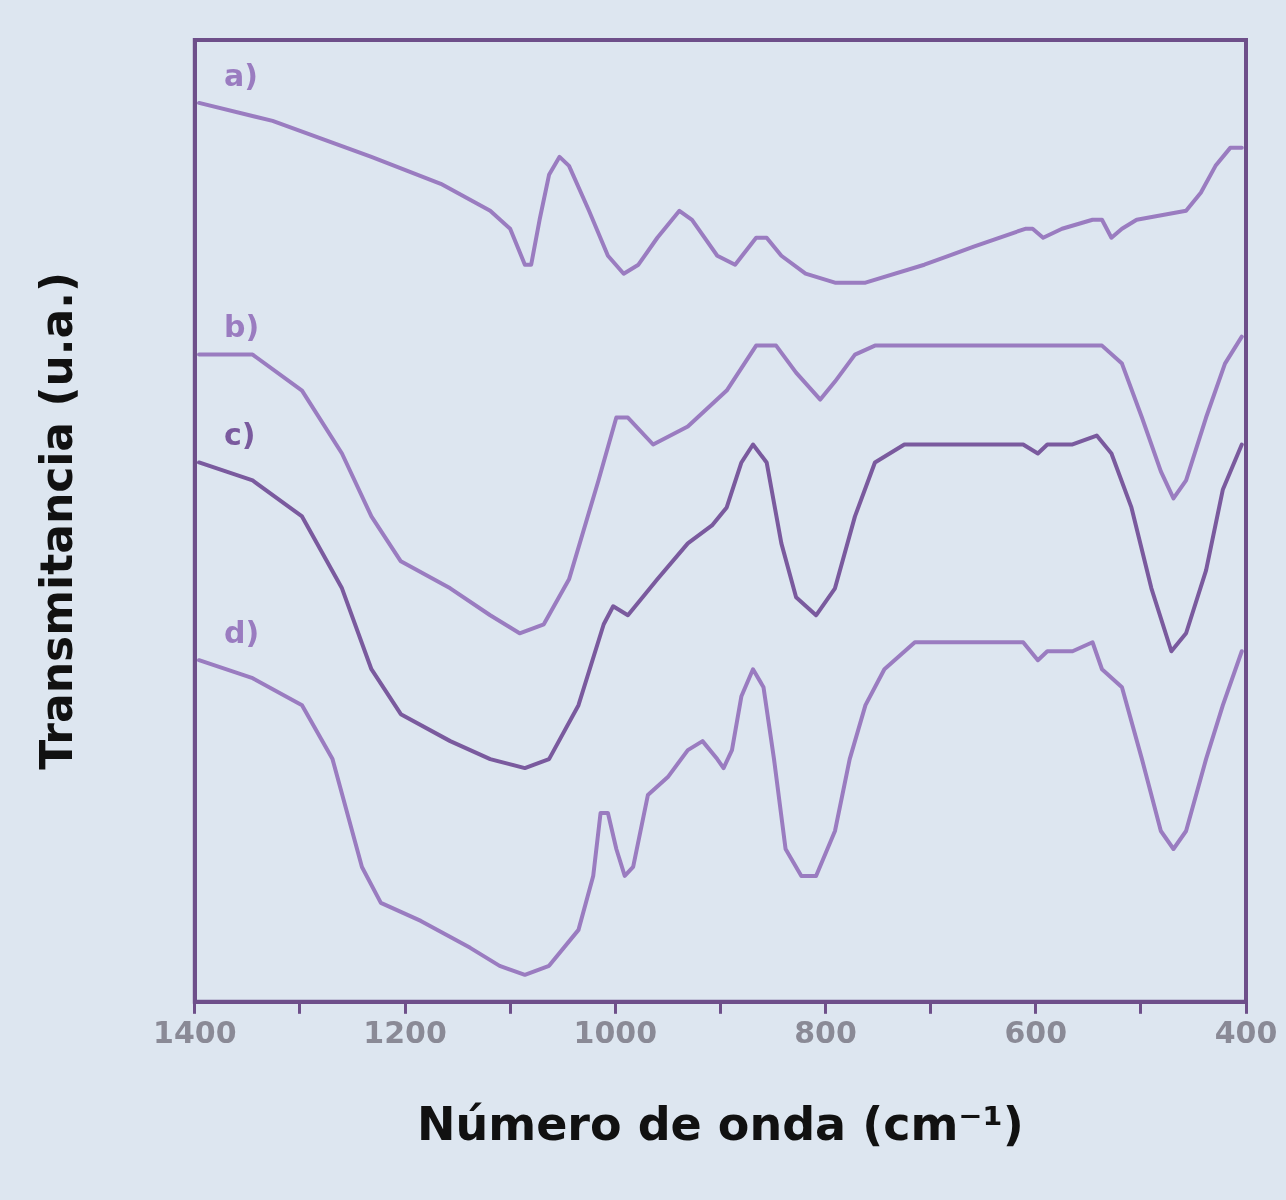 This screenshot has width=1286, height=1200. I want to click on x-tick-label: 400, so click(1246, 1032).